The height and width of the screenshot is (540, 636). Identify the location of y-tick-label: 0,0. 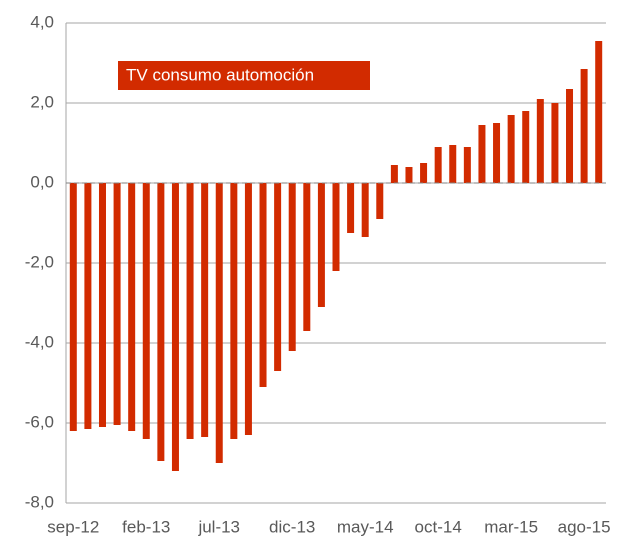
(42, 181).